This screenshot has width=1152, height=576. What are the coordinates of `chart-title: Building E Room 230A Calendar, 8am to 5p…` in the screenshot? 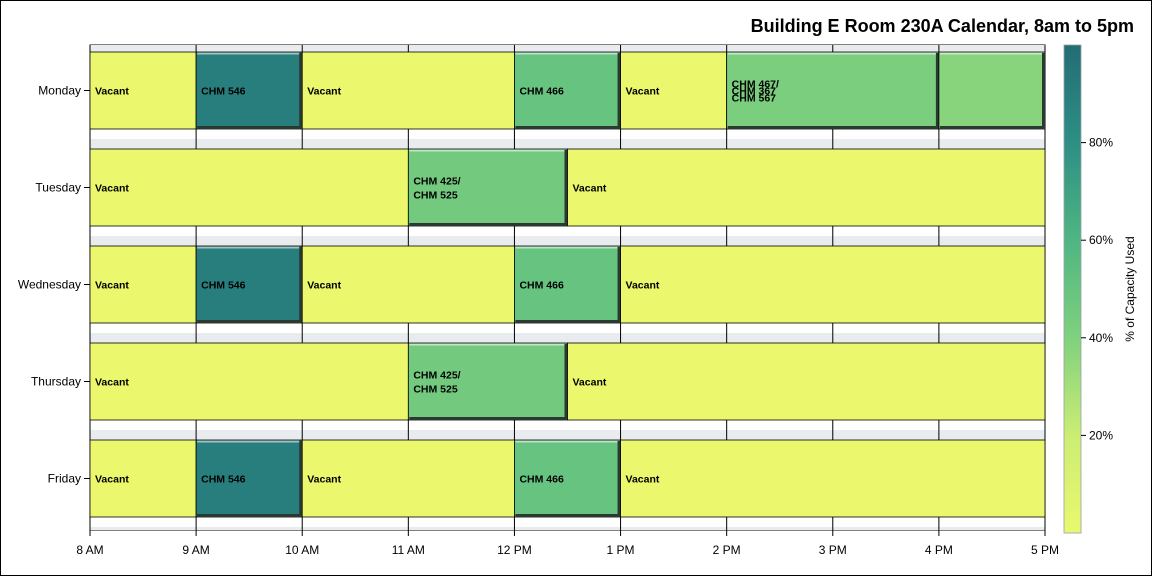 It's located at (942, 26).